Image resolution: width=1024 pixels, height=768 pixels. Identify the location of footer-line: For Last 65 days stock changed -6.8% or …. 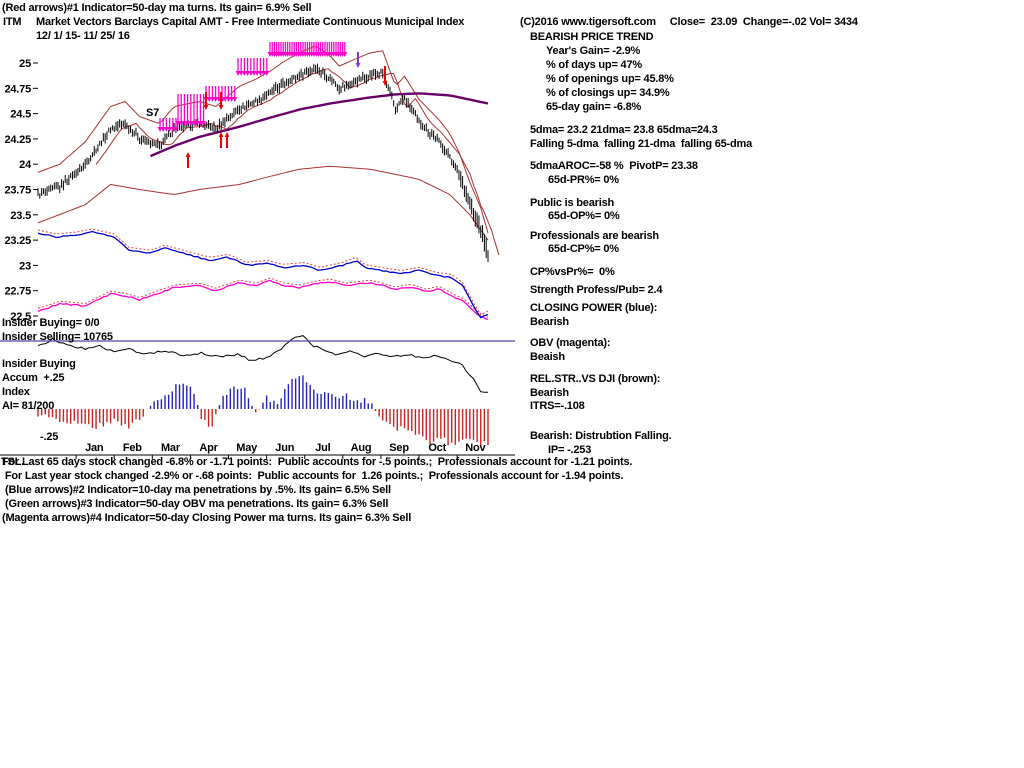
(317, 462).